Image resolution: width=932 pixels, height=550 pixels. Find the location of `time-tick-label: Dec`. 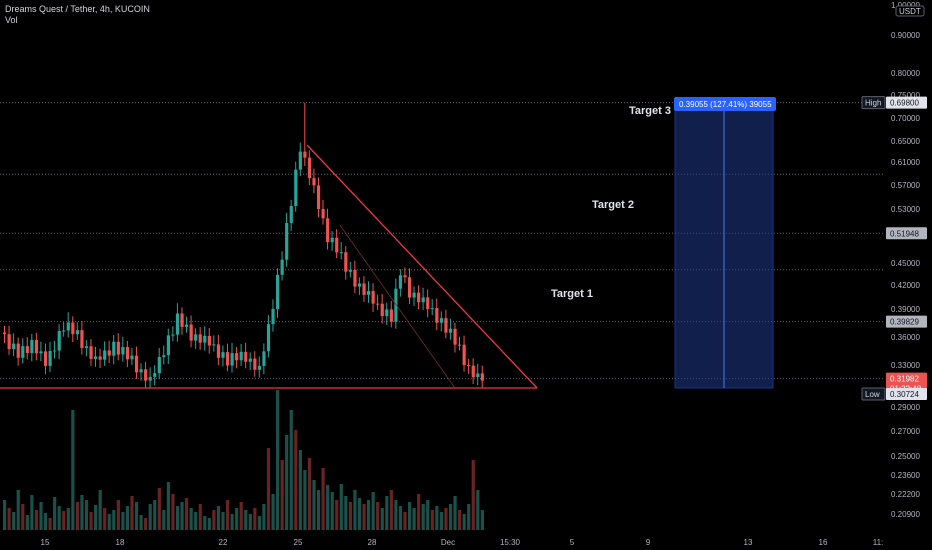

time-tick-label: Dec is located at coordinates (448, 542).